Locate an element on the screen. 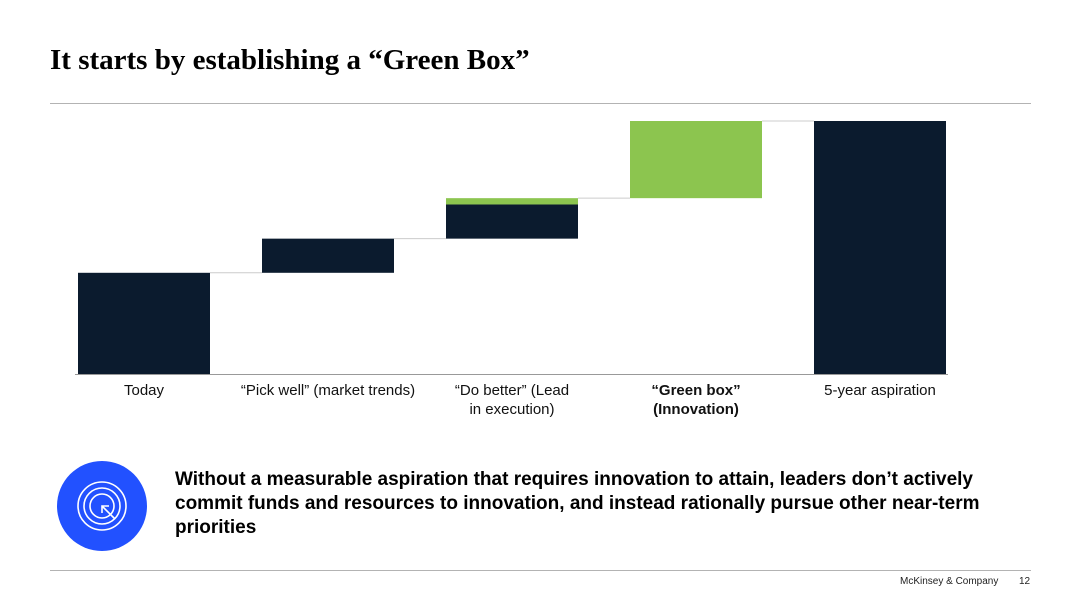 The width and height of the screenshot is (1080, 607). category-label-2: “Pick well” (market trends) is located at coordinates (328, 390).